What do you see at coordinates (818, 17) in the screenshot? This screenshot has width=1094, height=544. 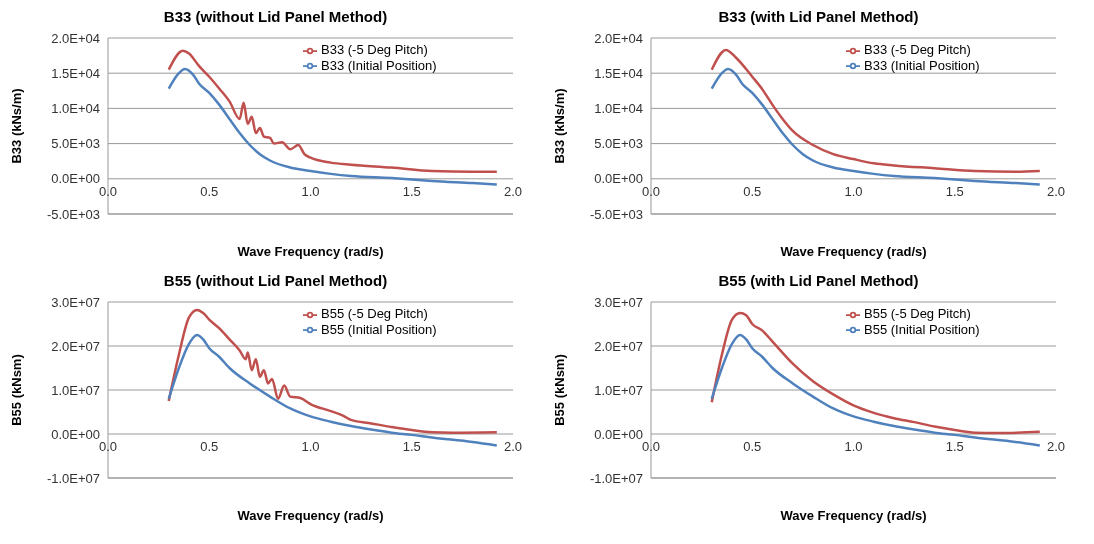 I see `chart-title: B33 (with Lid Panel Method)` at bounding box center [818, 17].